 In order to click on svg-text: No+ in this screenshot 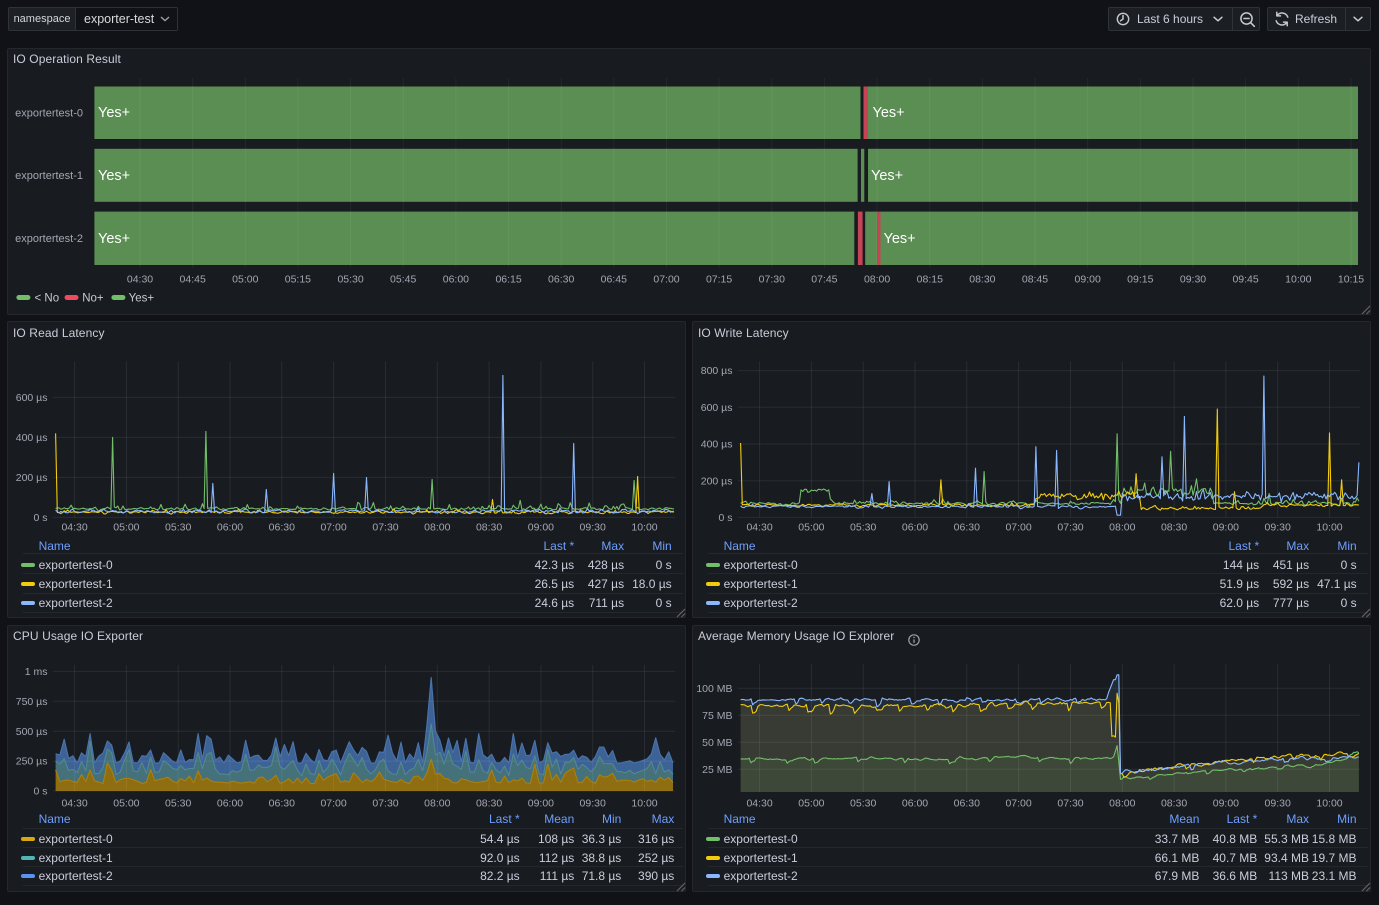, I will do `click(93, 298)`.